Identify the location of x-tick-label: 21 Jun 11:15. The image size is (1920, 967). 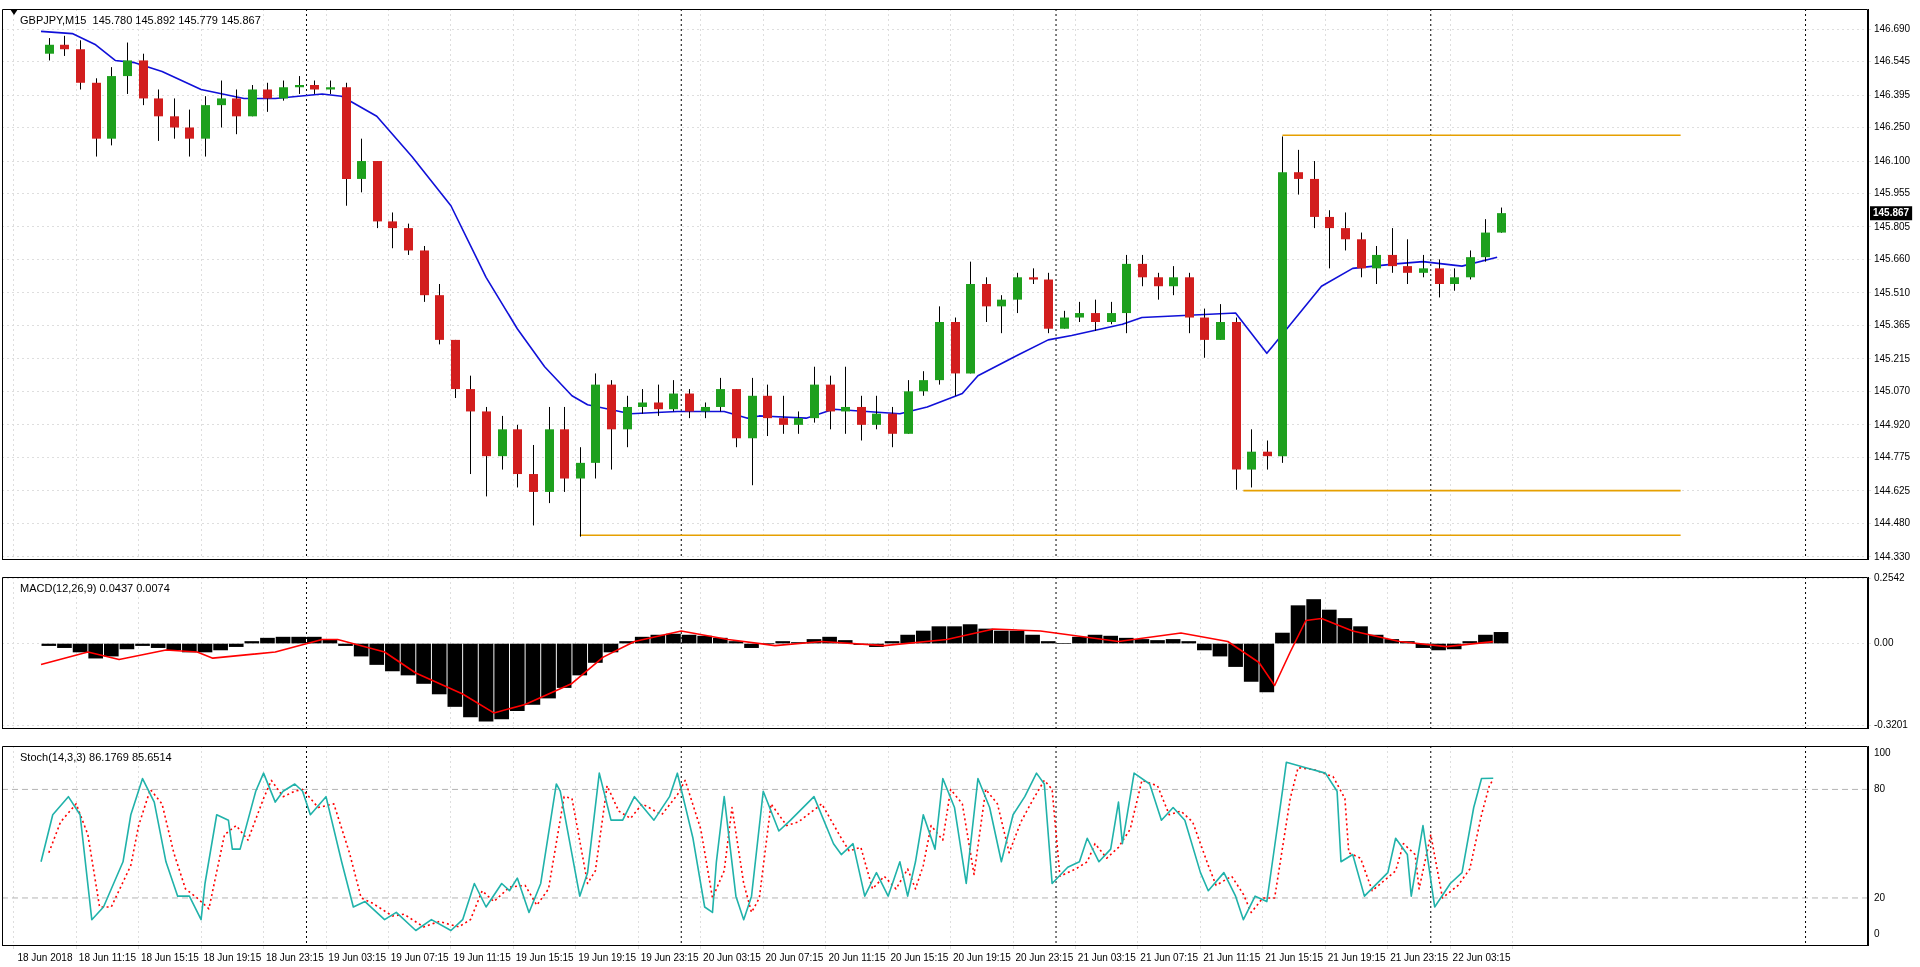
(1232, 957).